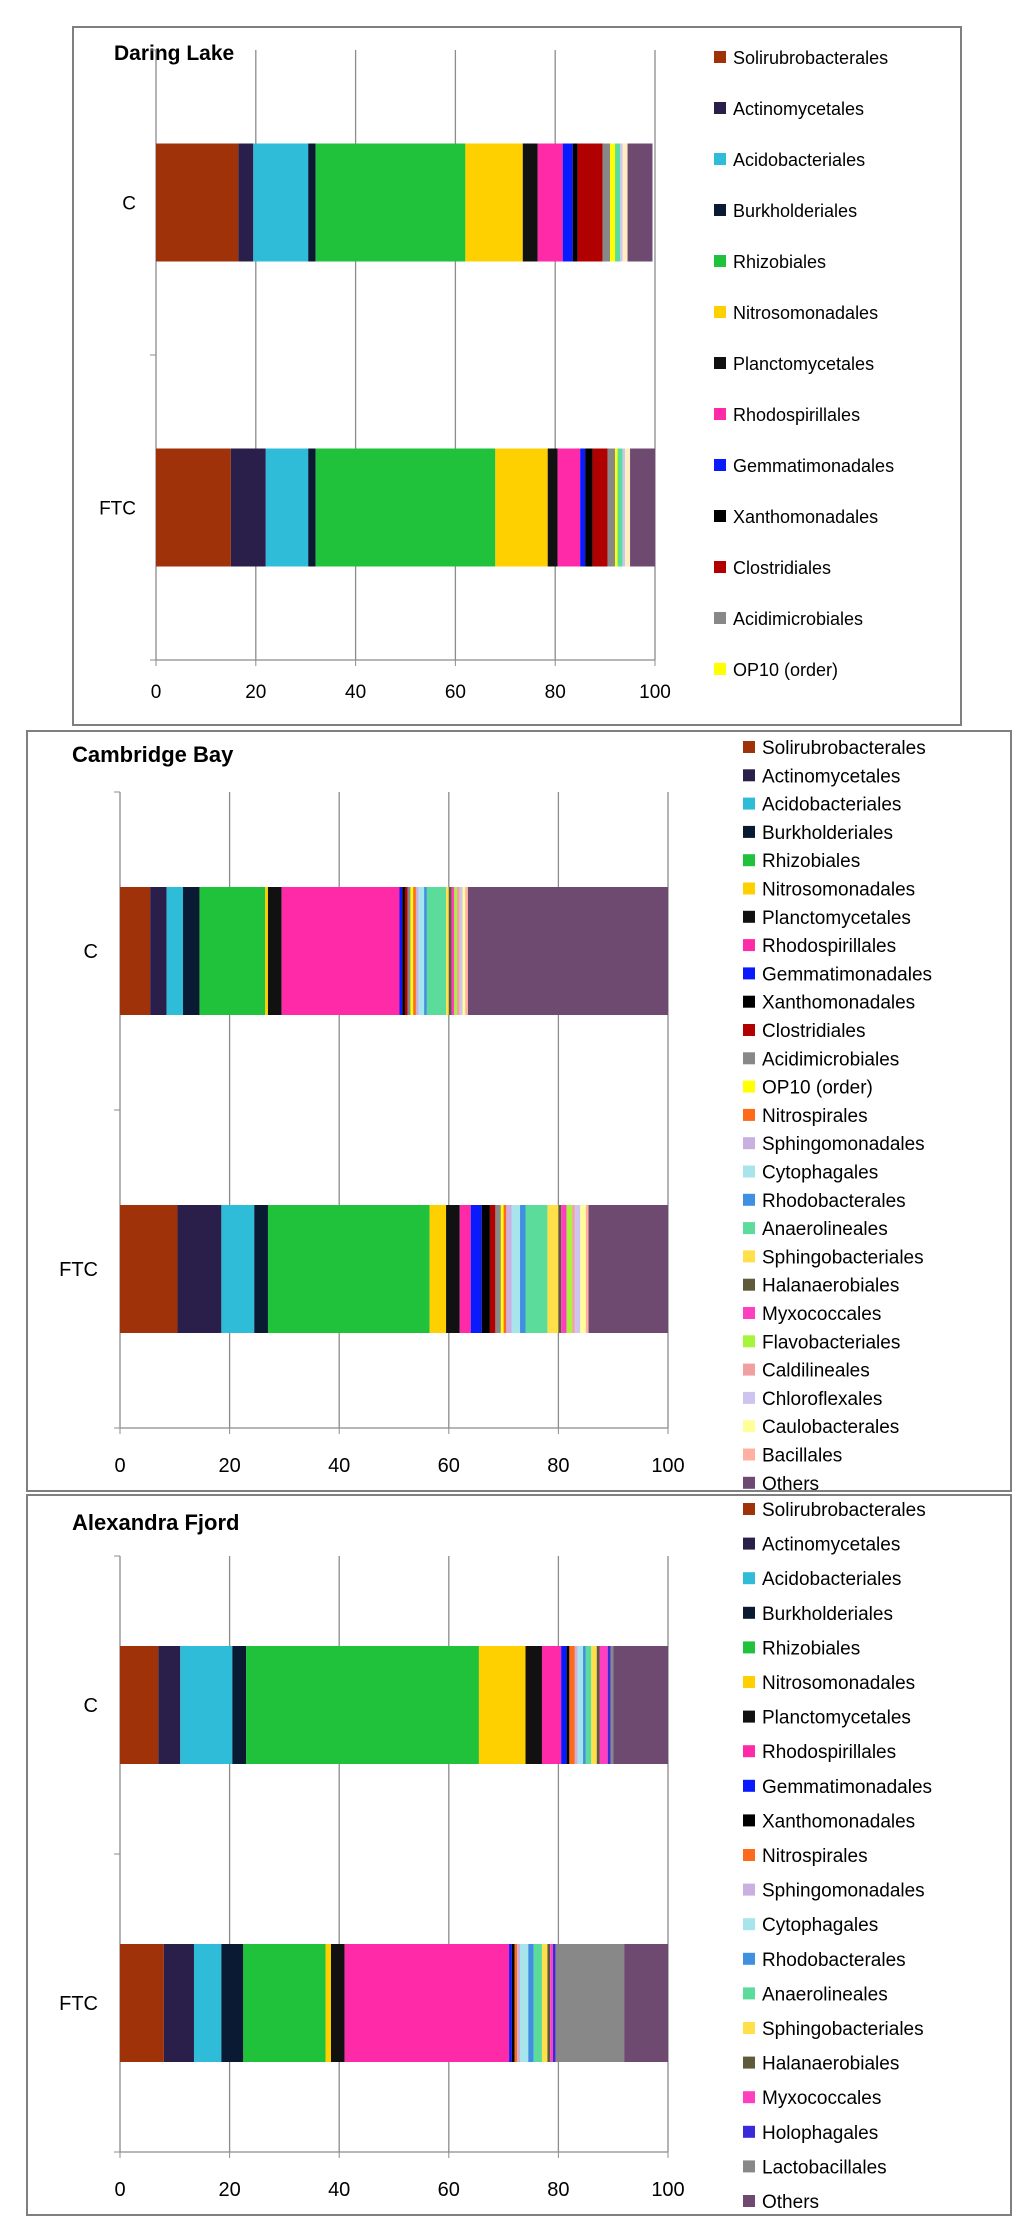 The width and height of the screenshot is (1024, 2221). What do you see at coordinates (628, 1269) in the screenshot?
I see `bar-segment-ftc-others` at bounding box center [628, 1269].